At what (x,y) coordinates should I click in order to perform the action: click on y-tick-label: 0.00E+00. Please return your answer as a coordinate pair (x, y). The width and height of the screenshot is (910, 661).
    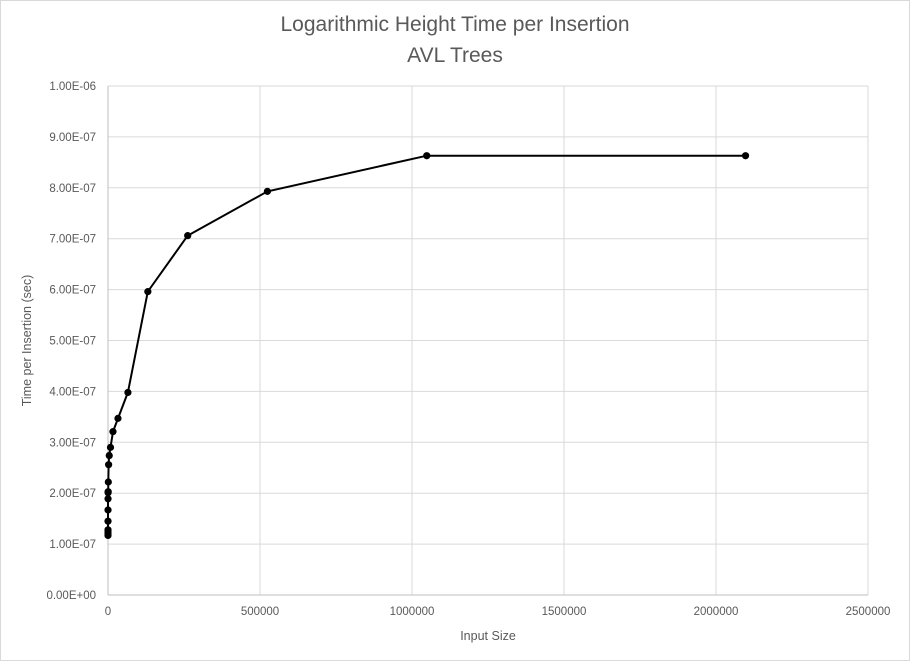
    Looking at the image, I should click on (71, 596).